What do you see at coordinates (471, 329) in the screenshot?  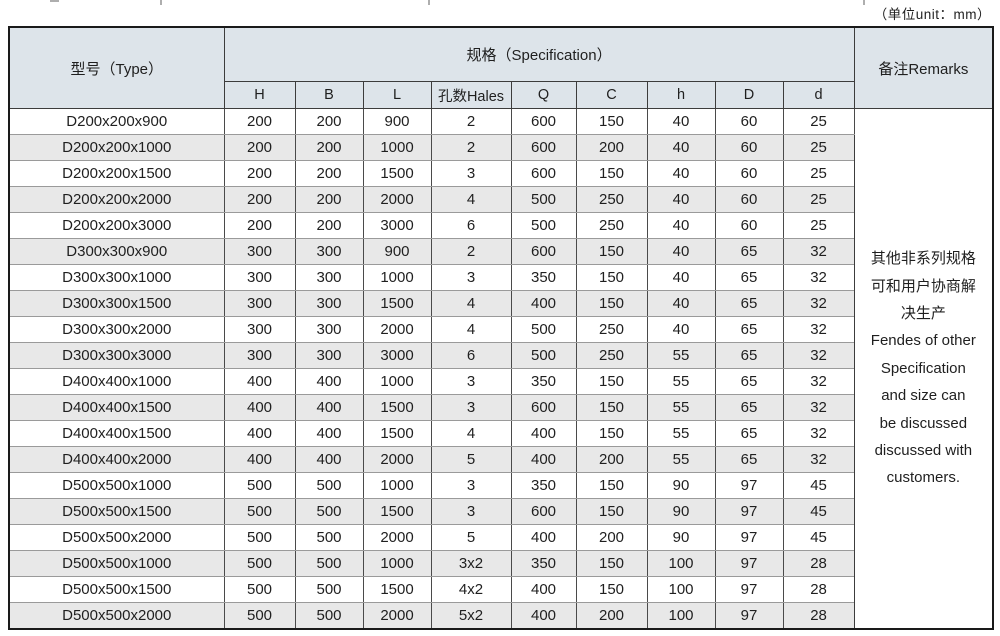 I see `value-cell: 4` at bounding box center [471, 329].